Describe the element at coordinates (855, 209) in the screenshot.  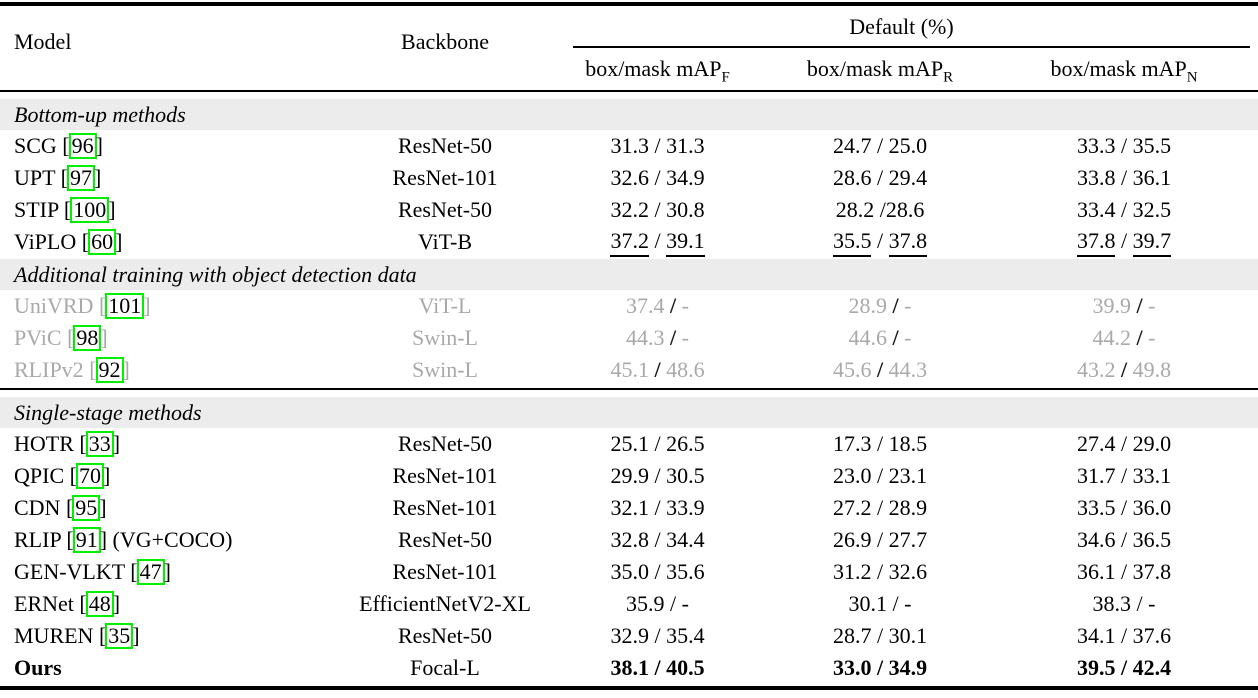
I see `box-map-value: 28.2` at that location.